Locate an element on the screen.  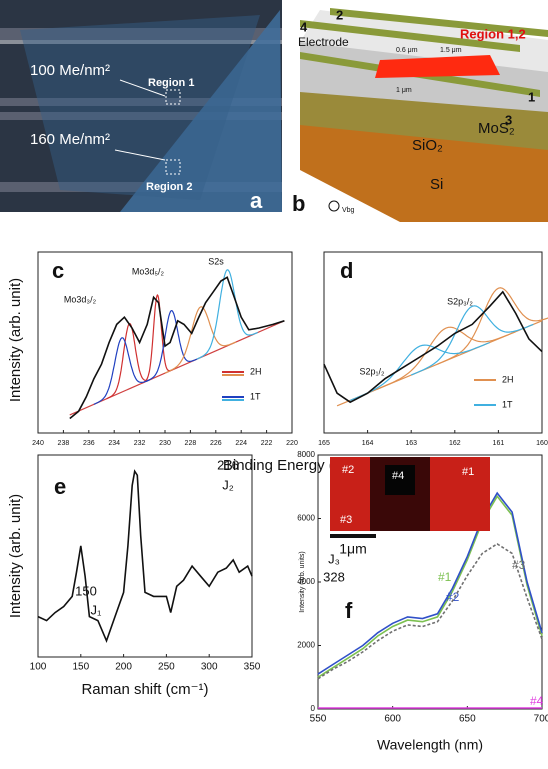
x-axis-title: Raman shift (cm⁻¹) is located at coordinates (144, 689).